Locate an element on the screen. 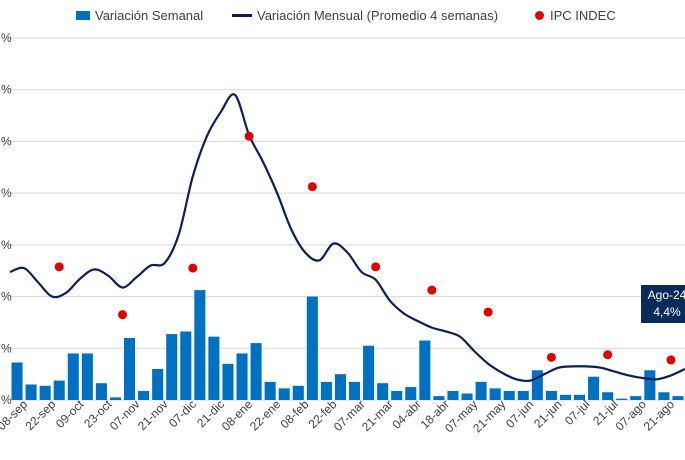  x-tick-label: 22-sep is located at coordinates (40, 415).